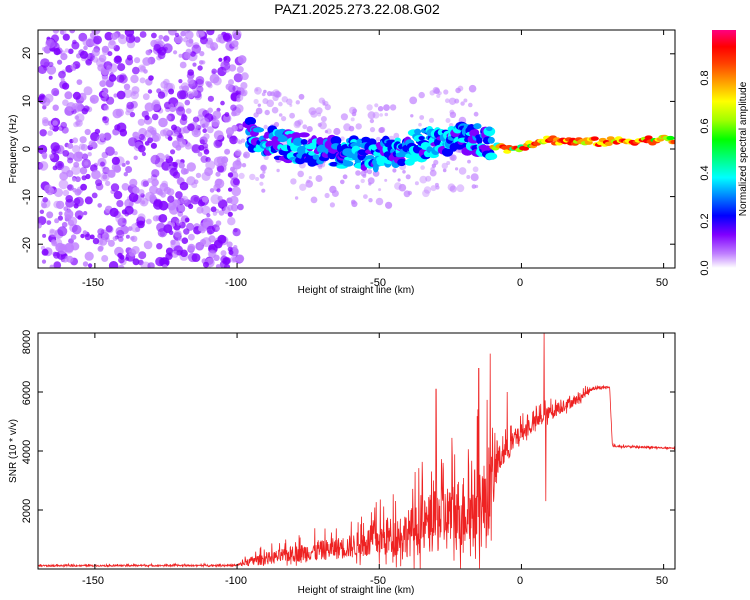 The height and width of the screenshot is (600, 750). Describe the element at coordinates (27, 53) in the screenshot. I see `spec-y-tick: 20` at that location.